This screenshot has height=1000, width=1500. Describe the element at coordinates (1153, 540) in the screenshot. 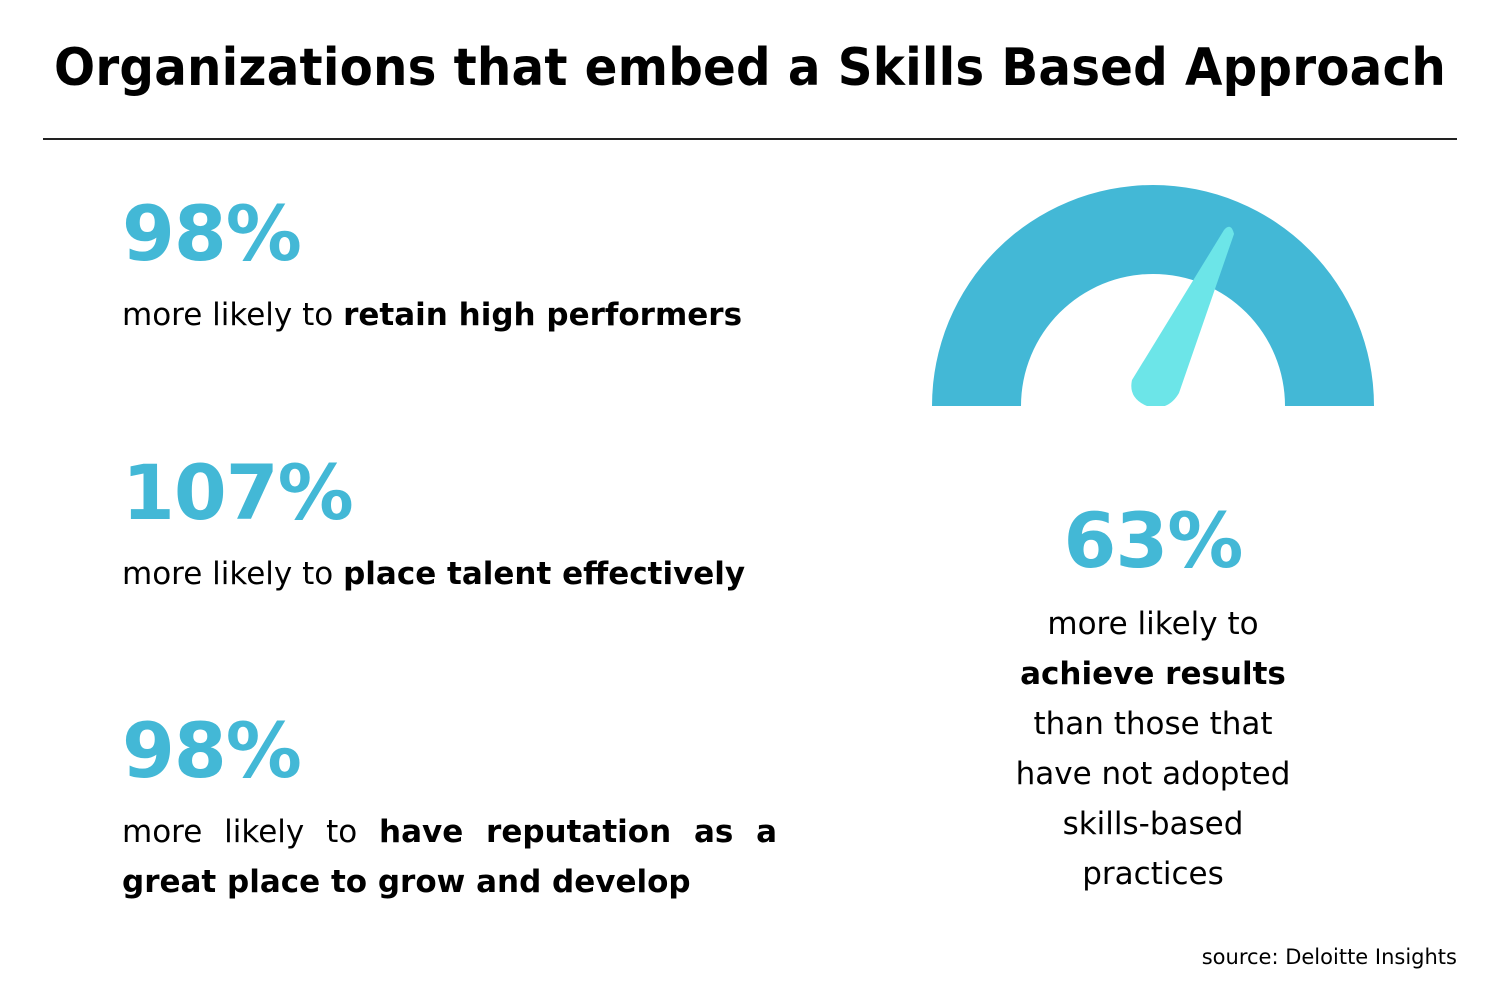

I see `stat-value: 63%` at that location.